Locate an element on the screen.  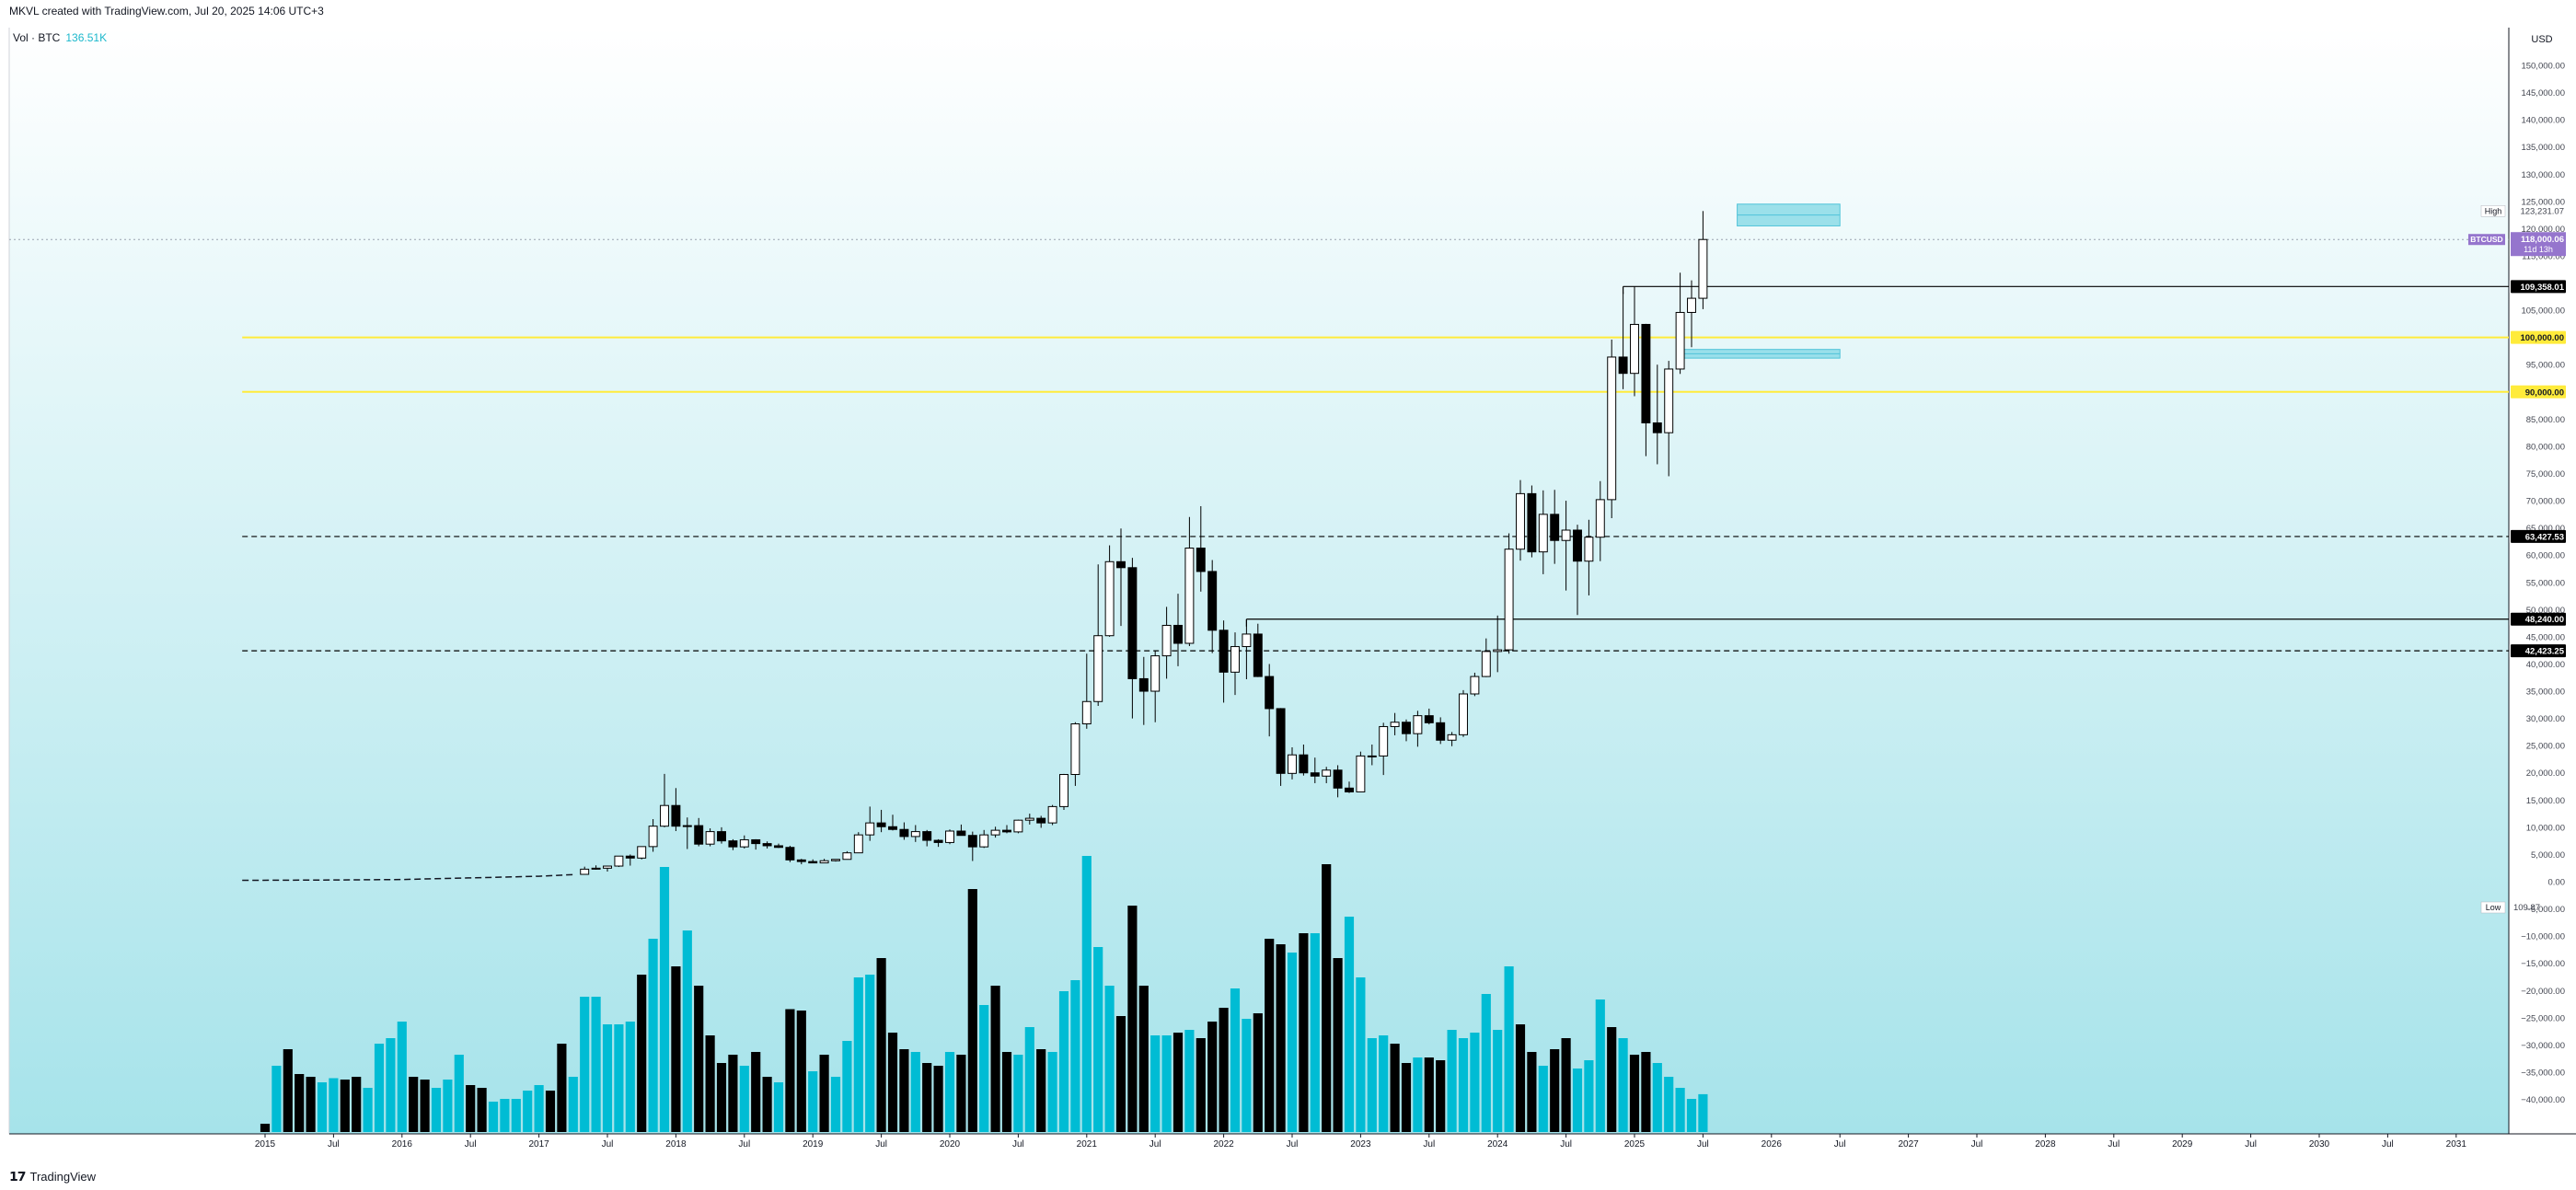
last-price-tag-bg is located at coordinates (2538, 244).